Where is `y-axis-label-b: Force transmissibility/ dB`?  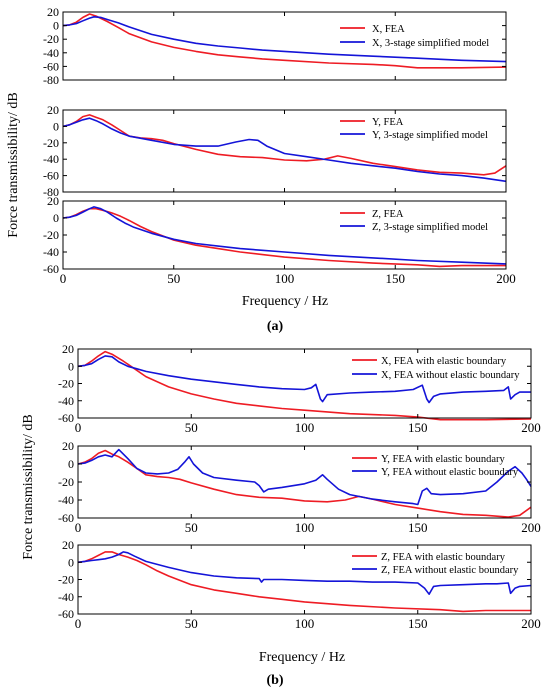 y-axis-label-b: Force transmissibility/ dB is located at coordinates (28, 486).